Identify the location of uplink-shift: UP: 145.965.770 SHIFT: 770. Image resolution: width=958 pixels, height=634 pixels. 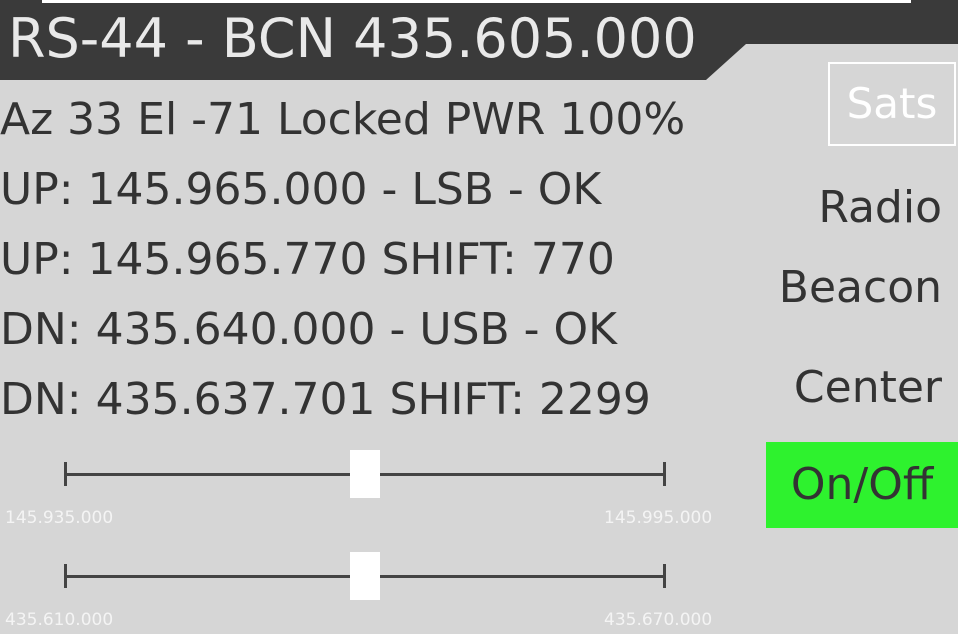
(307, 259).